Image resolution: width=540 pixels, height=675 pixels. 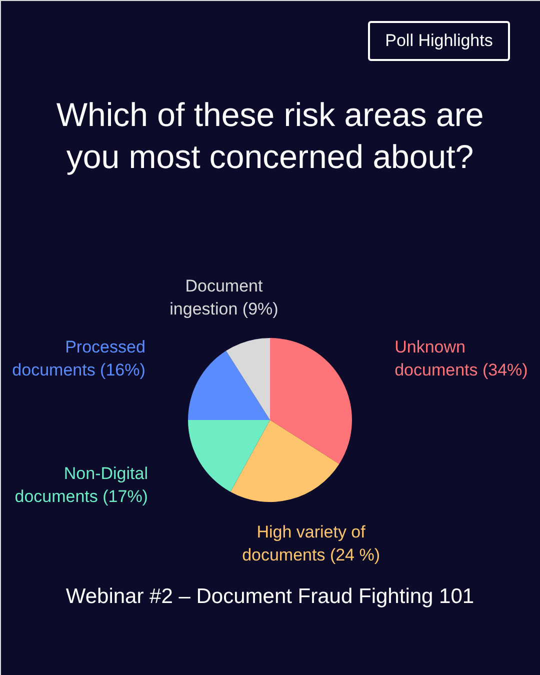 What do you see at coordinates (270, 135) in the screenshot?
I see `chart-title: Which of these risk areas are you most concerned about?` at bounding box center [270, 135].